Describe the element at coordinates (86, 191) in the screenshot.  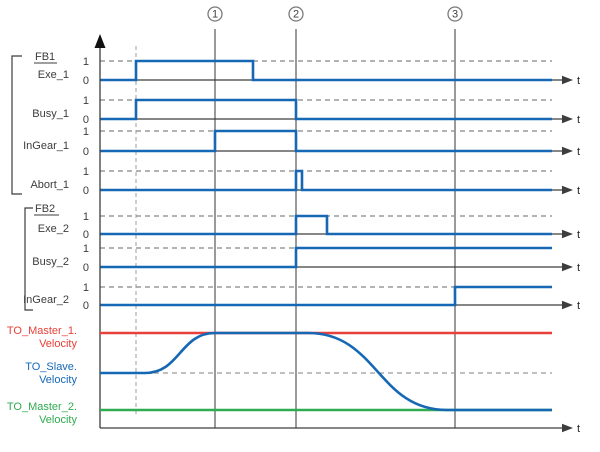
I see `Abort_1-tick-0: 0` at that location.